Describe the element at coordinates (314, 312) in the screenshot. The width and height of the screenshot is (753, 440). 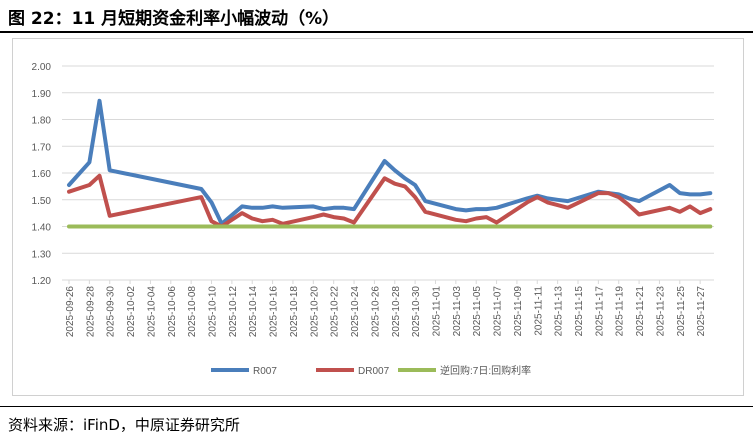
I see `x-tick-label: 2025-10-20` at that location.